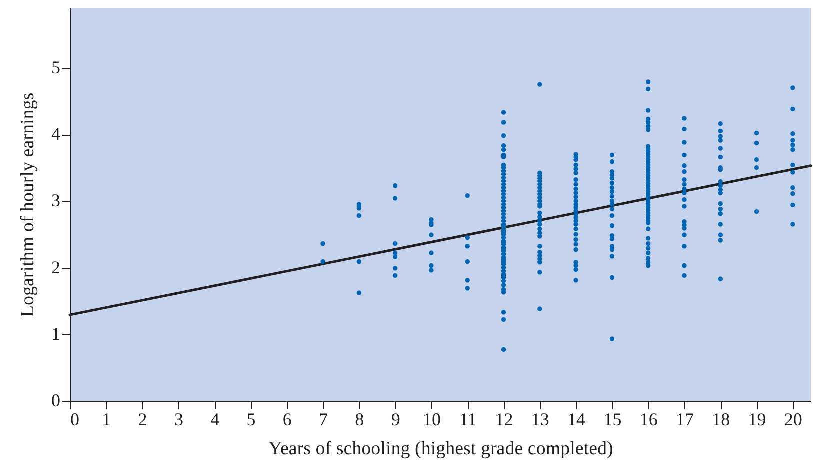 The image size is (813, 473). What do you see at coordinates (75, 420) in the screenshot?
I see `x-tick-label: 0` at bounding box center [75, 420].